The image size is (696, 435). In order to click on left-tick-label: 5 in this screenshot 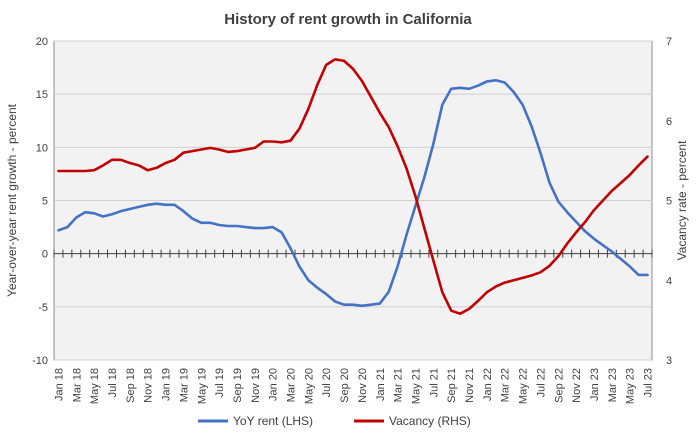, I will do `click(45, 202)`.